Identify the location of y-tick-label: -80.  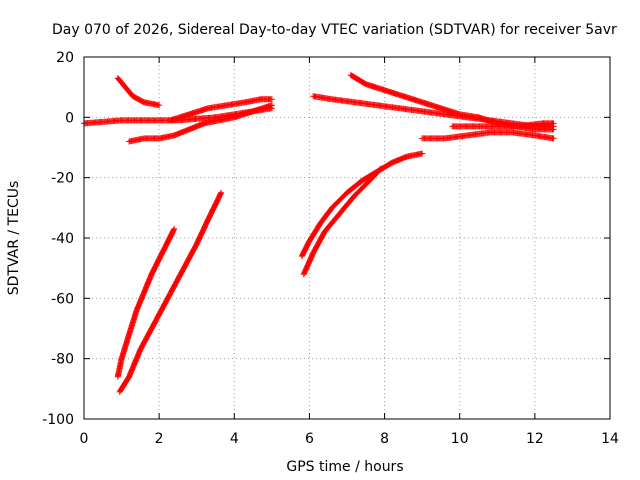
(62, 360).